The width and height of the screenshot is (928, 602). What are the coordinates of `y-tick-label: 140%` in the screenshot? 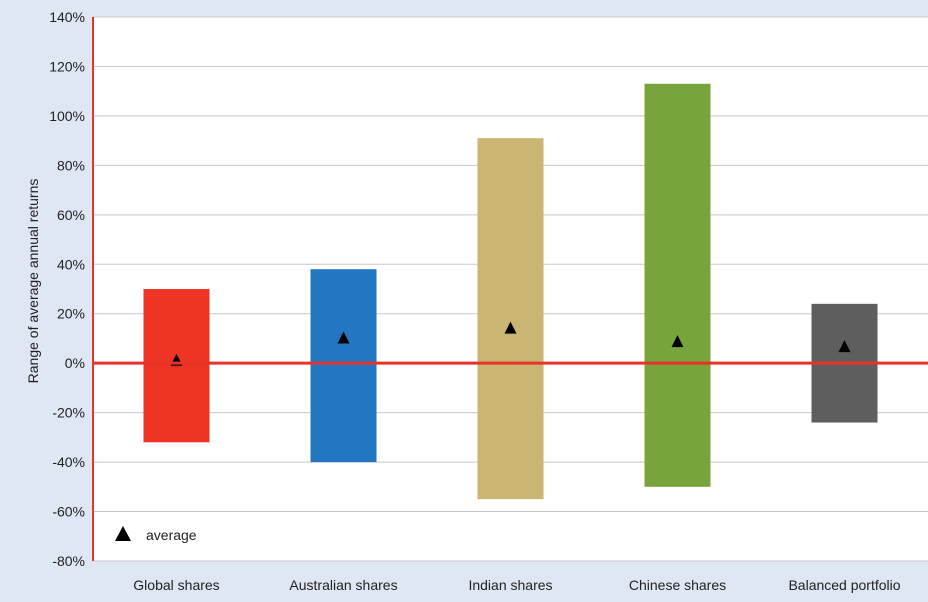 It's located at (67, 17).